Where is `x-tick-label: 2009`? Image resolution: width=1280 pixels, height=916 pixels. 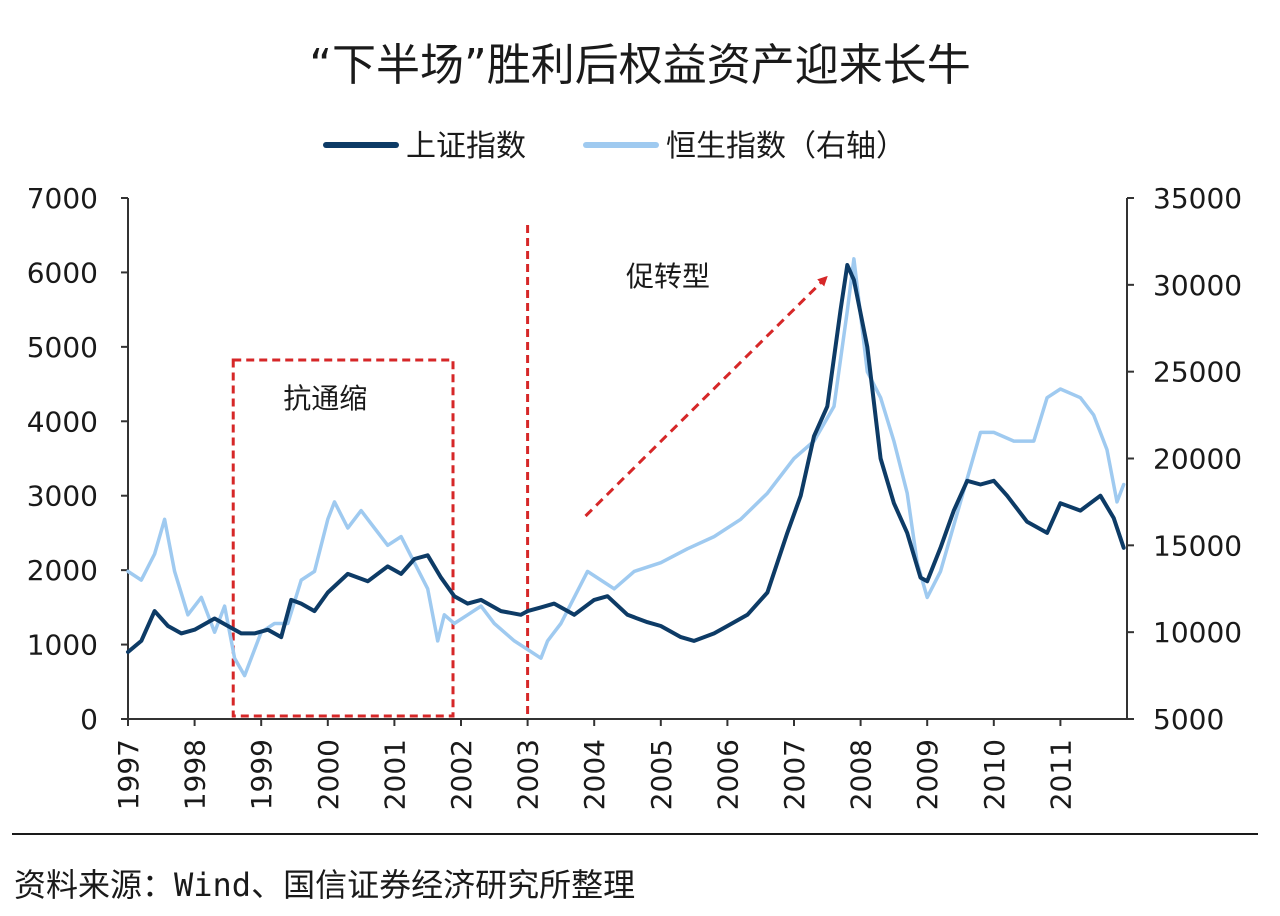 x-tick-label: 2009 is located at coordinates (927, 774).